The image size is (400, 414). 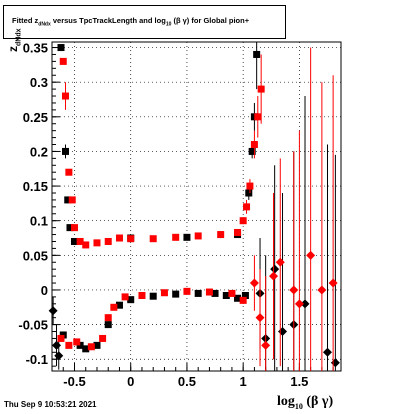 I want to click on timestamp: Thu Sep 9 10:53:21 2021, so click(x=50, y=404).